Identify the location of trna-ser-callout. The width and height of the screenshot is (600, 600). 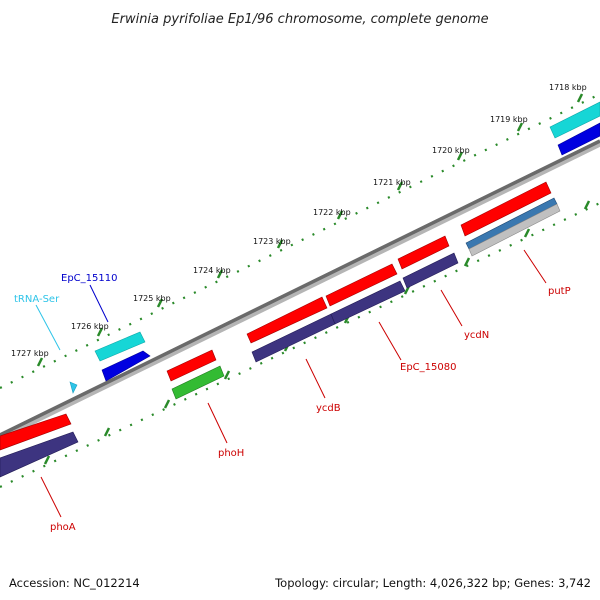
(48, 327).